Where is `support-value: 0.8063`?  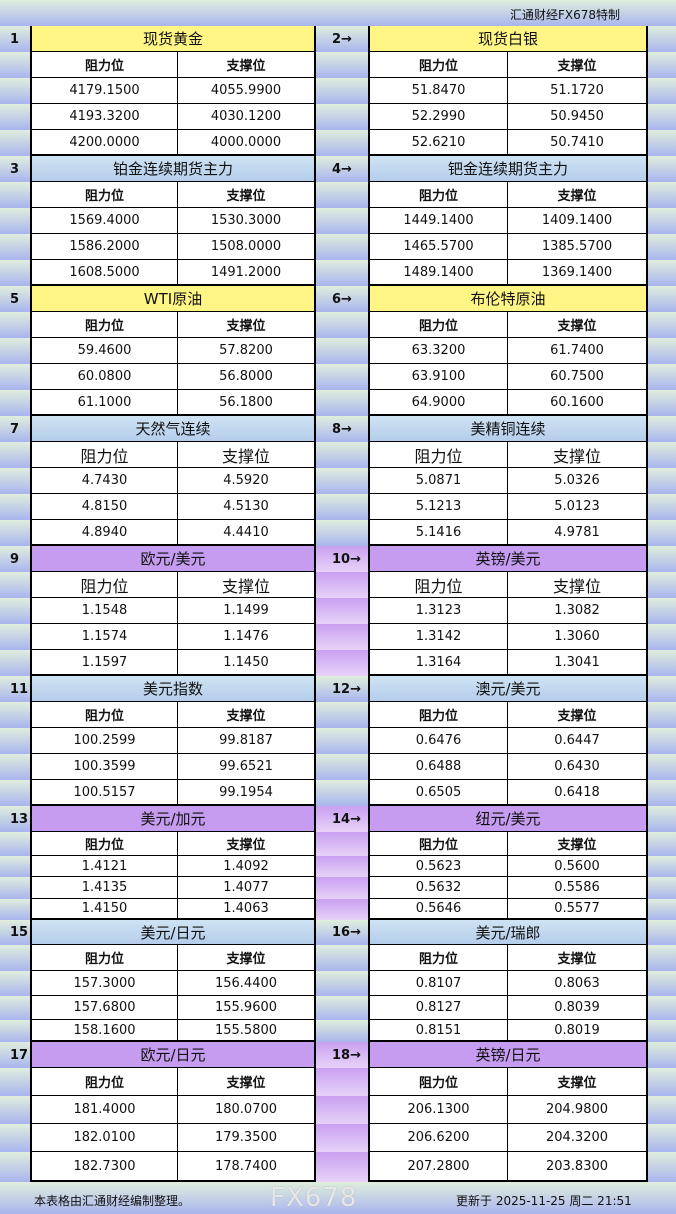 support-value: 0.8063 is located at coordinates (577, 983).